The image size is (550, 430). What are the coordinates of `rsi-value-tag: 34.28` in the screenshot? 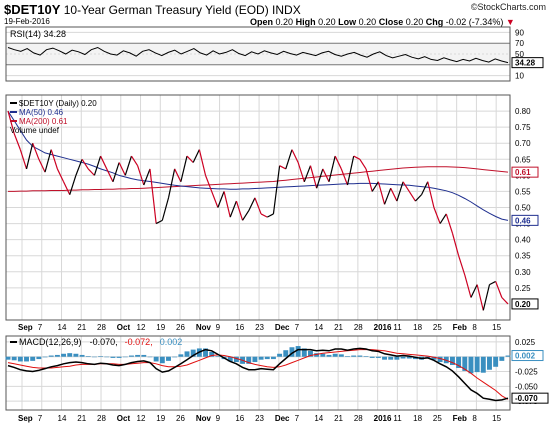 It's located at (525, 63).